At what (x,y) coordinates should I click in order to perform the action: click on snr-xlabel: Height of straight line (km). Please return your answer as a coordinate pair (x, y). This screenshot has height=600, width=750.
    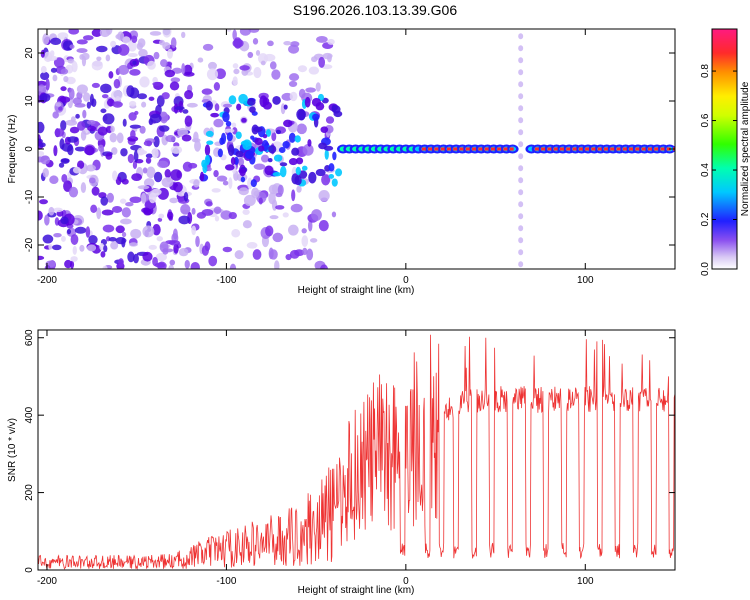
    Looking at the image, I should click on (356, 590).